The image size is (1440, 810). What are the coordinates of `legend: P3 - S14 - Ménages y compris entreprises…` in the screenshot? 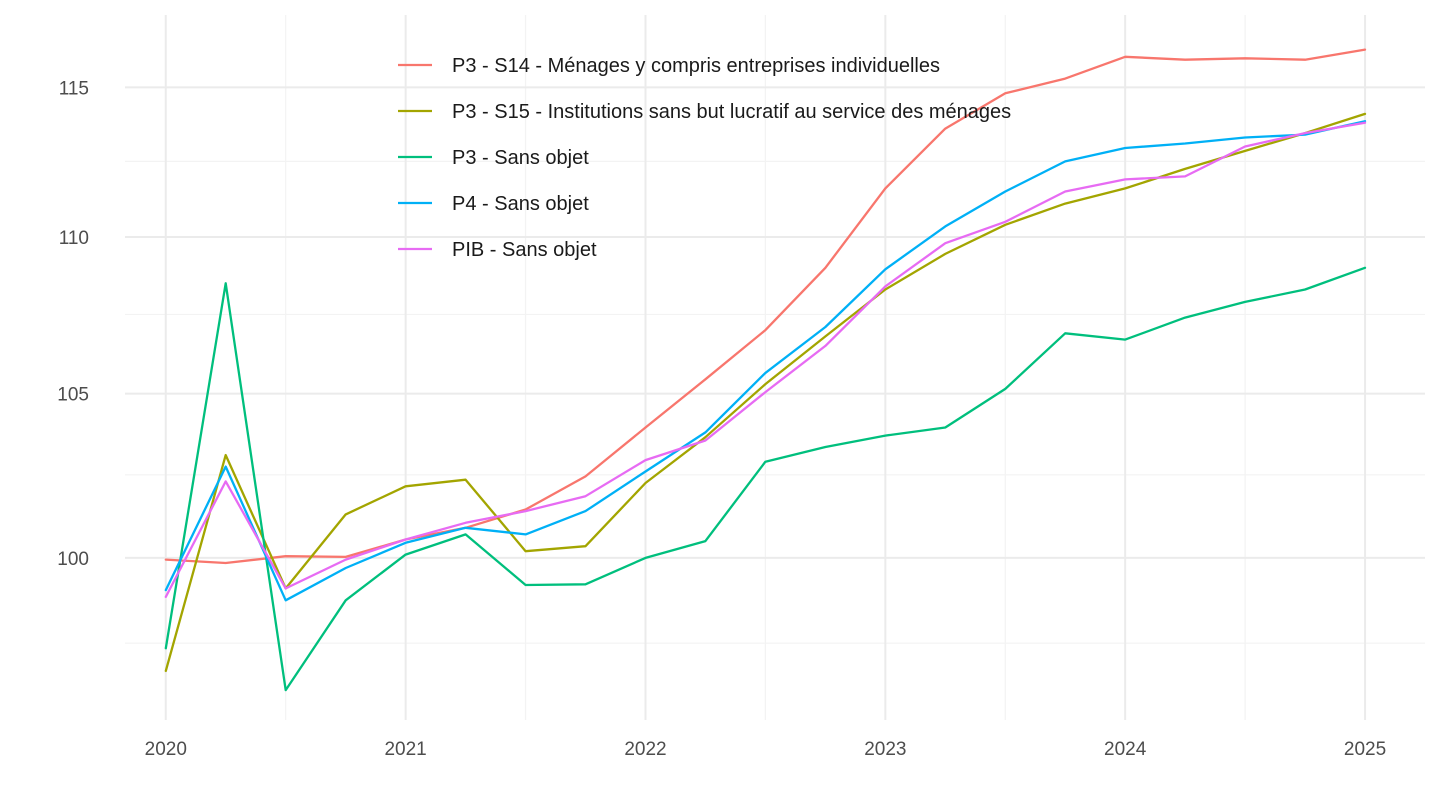 It's located at (704, 158).